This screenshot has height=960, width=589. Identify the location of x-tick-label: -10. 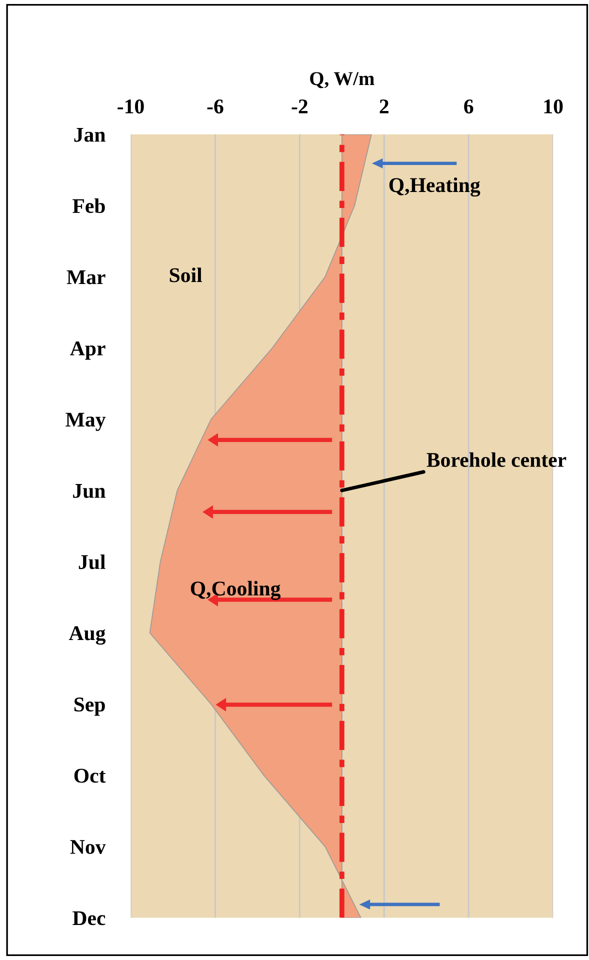
(131, 106).